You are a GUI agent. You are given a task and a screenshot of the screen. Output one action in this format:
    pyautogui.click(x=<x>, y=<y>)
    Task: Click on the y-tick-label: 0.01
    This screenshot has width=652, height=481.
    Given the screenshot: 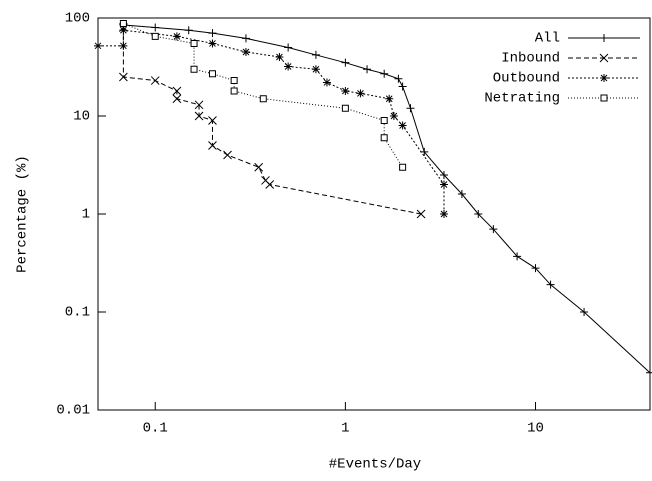 What is the action you would take?
    pyautogui.click(x=73, y=411)
    